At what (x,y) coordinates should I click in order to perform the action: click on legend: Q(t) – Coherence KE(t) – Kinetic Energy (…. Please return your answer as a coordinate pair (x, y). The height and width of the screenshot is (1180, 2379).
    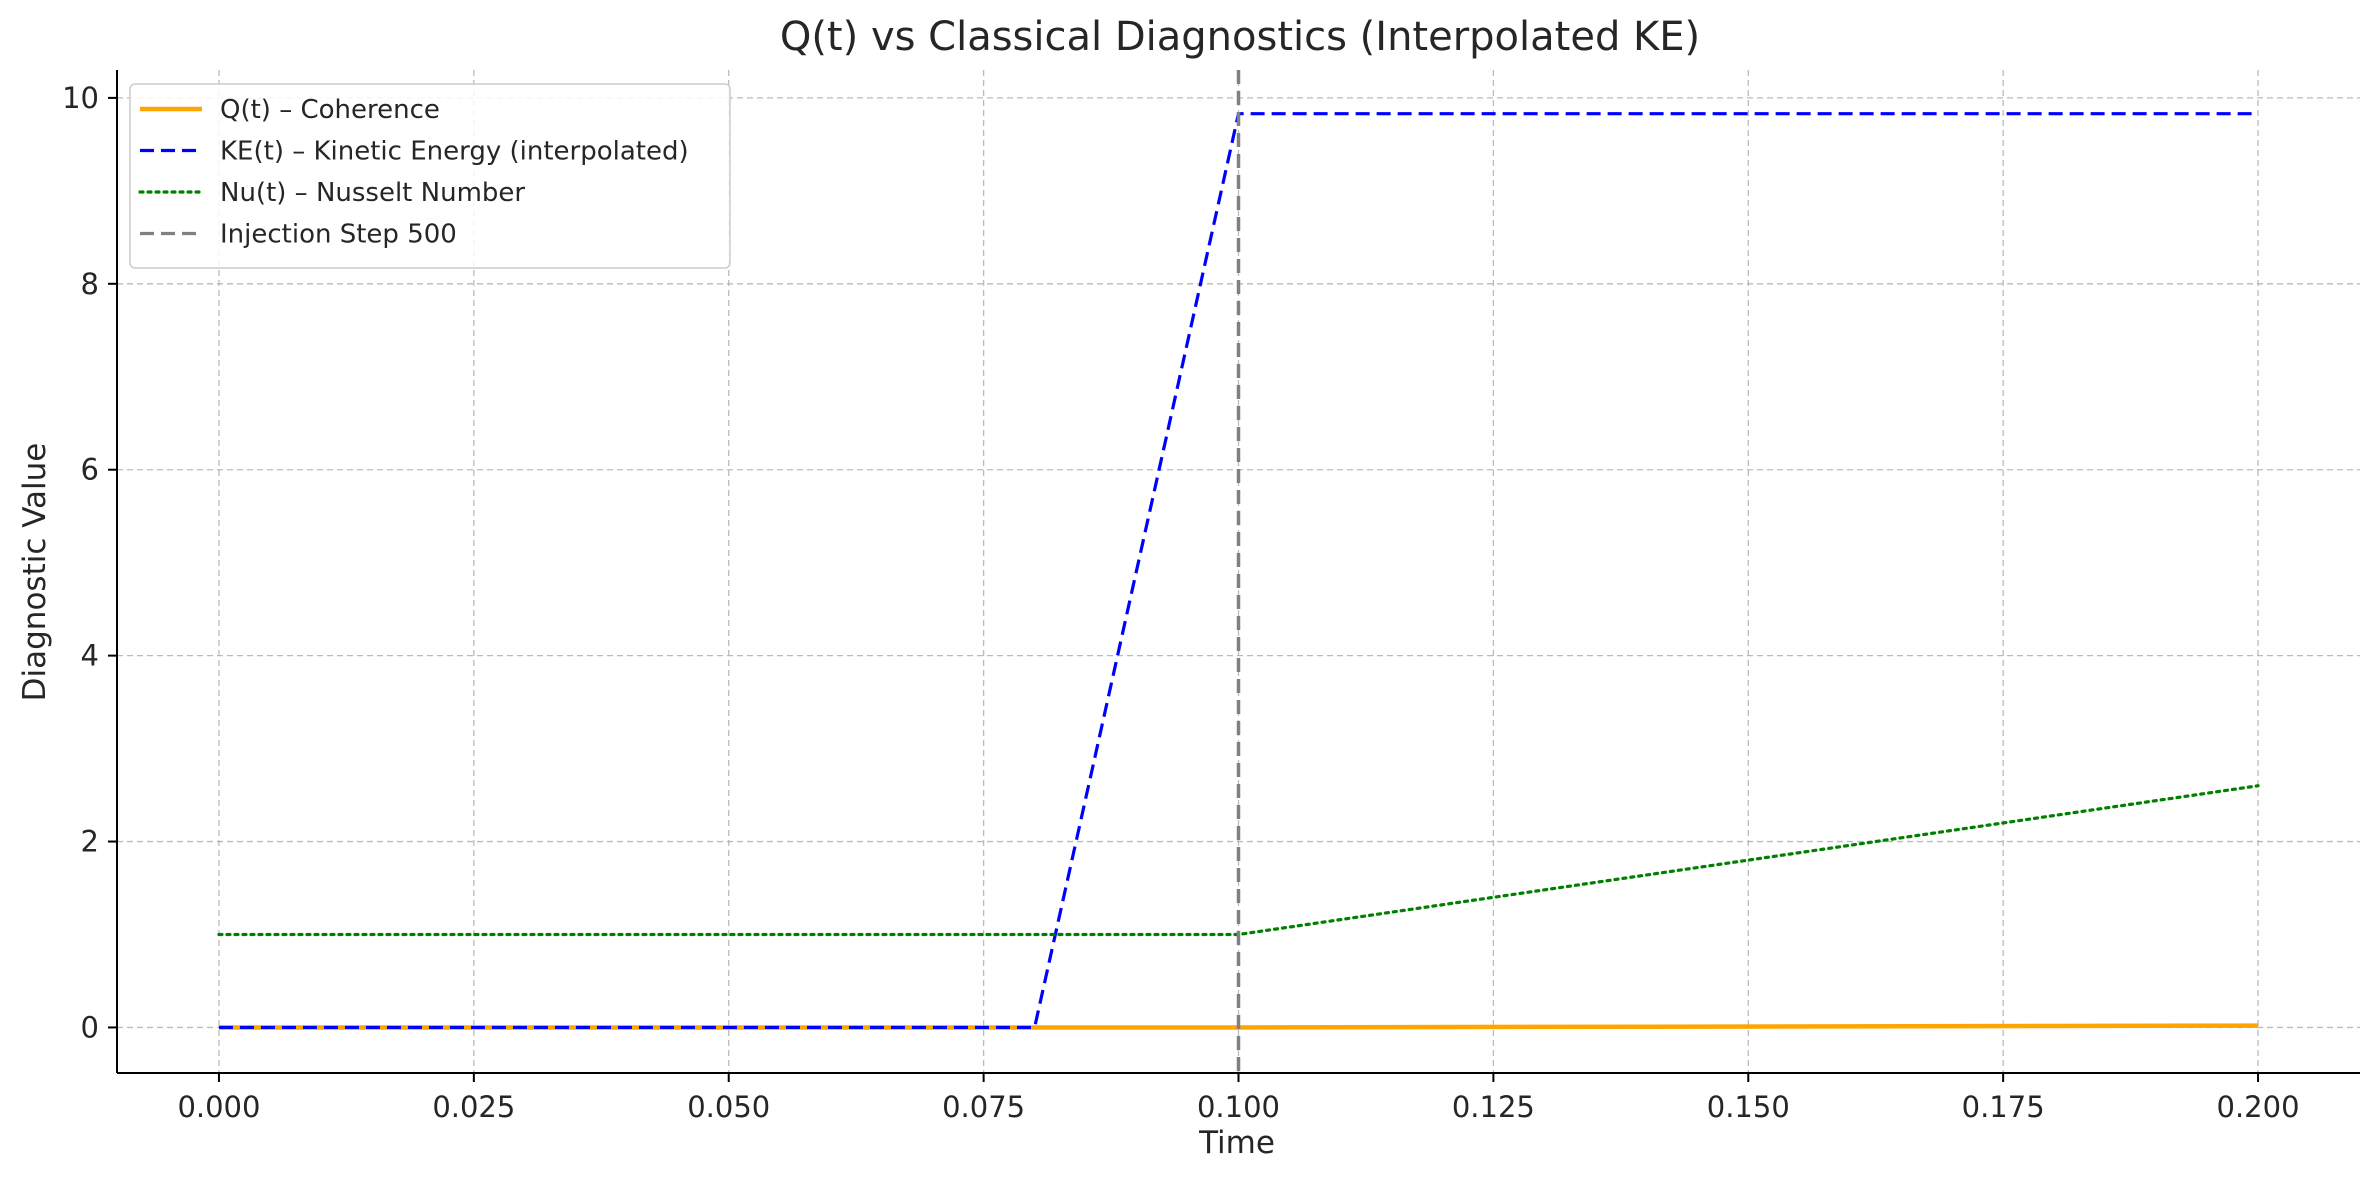
    Looking at the image, I should click on (430, 176).